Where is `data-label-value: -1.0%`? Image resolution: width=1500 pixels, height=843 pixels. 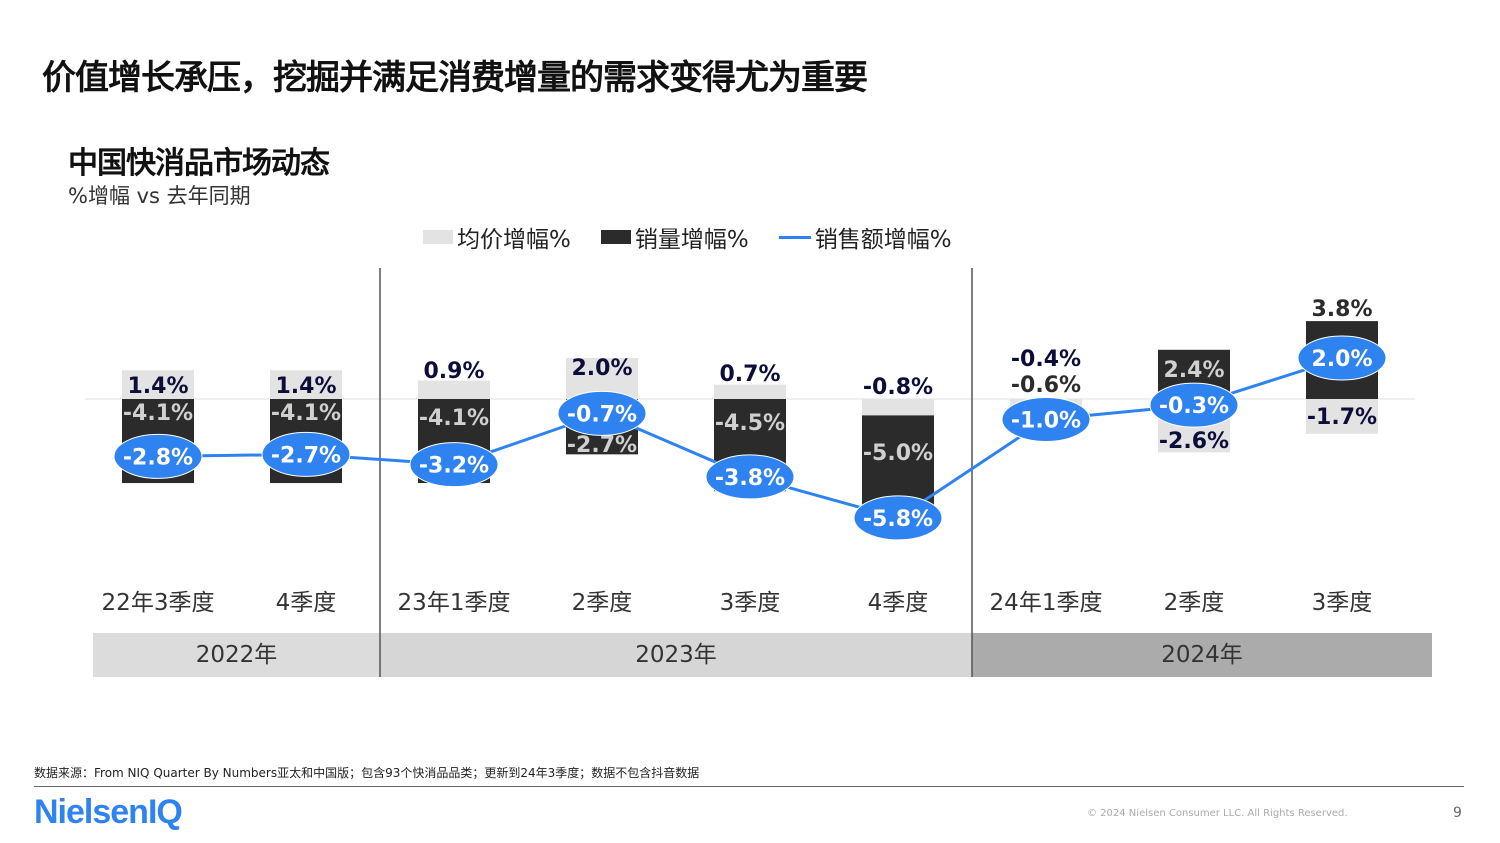
data-label-value: -1.0% is located at coordinates (1046, 421).